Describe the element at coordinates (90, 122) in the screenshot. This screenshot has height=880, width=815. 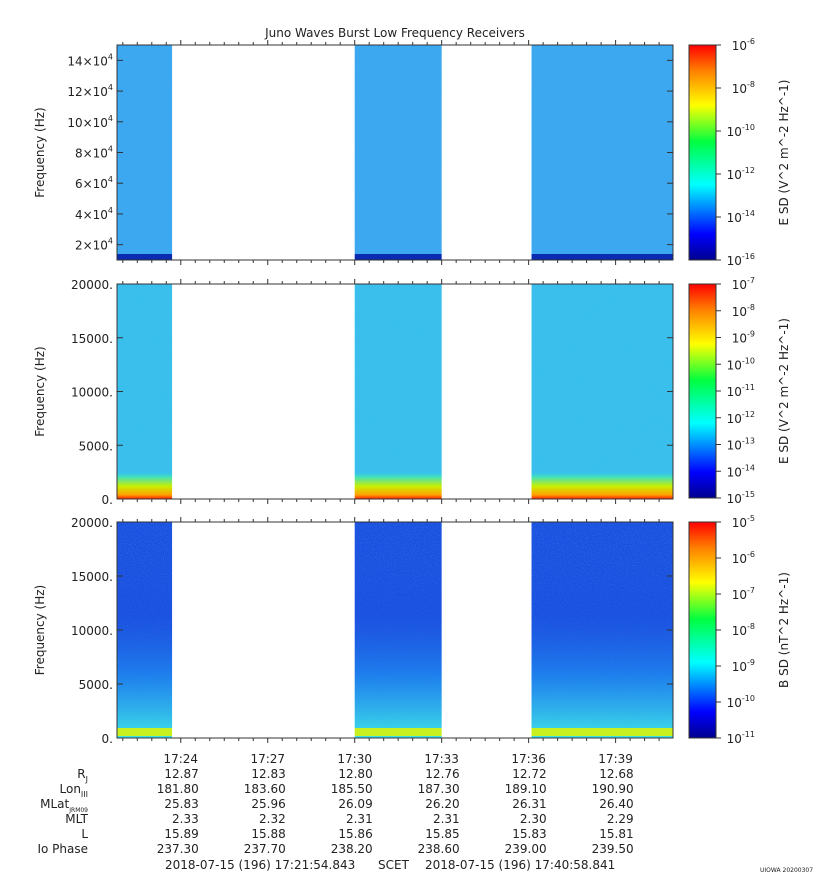
I see `y-tick-label: 10×104` at that location.